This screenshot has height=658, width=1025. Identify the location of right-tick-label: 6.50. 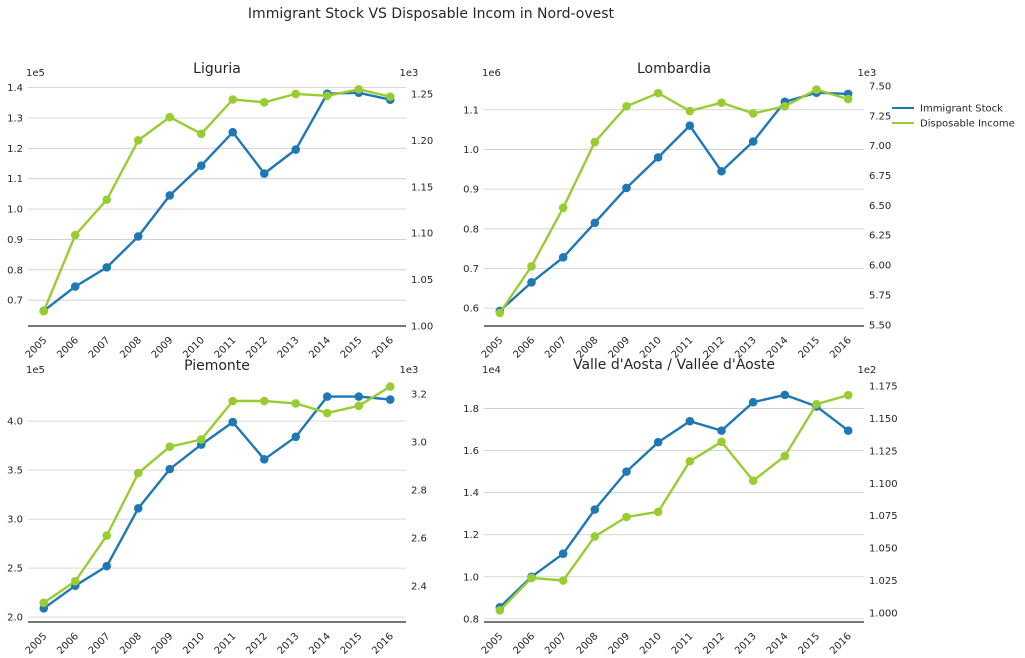
(880, 206).